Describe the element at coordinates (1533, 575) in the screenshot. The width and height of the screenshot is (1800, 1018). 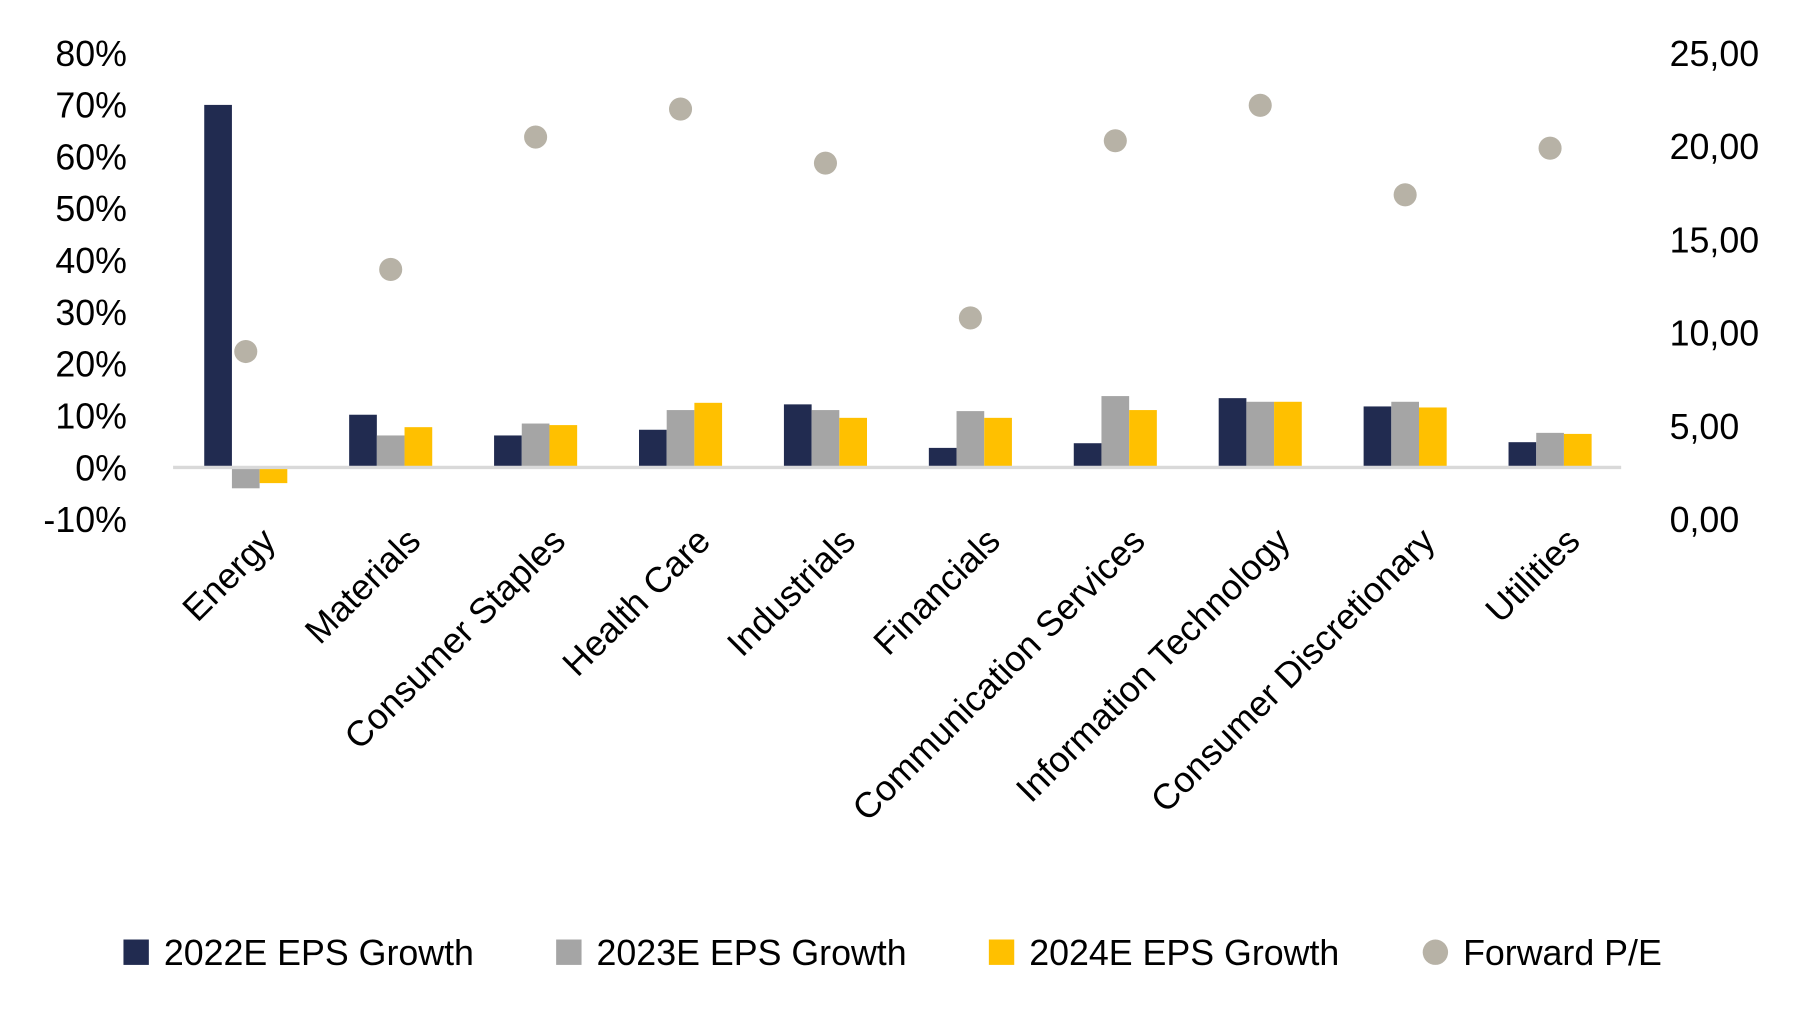
I see `category-label: Utilities` at that location.